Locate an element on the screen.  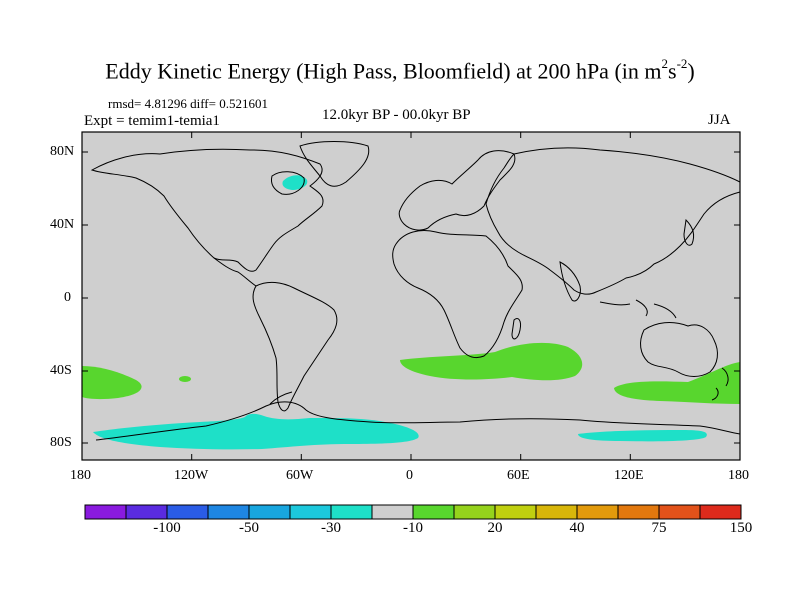
lon-tick-label: 60E is located at coordinates (518, 475).